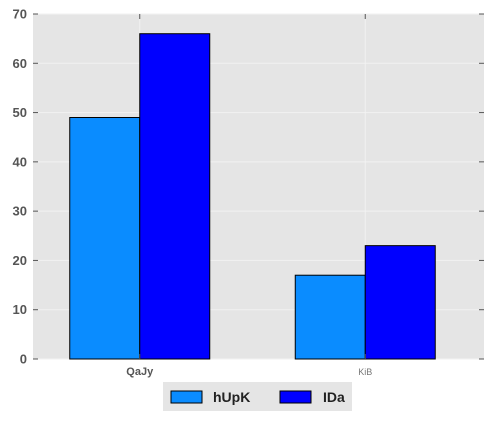 This screenshot has width=496, height=434. What do you see at coordinates (231, 397) in the screenshot?
I see `legend-label-hUpK: hUpK` at bounding box center [231, 397].